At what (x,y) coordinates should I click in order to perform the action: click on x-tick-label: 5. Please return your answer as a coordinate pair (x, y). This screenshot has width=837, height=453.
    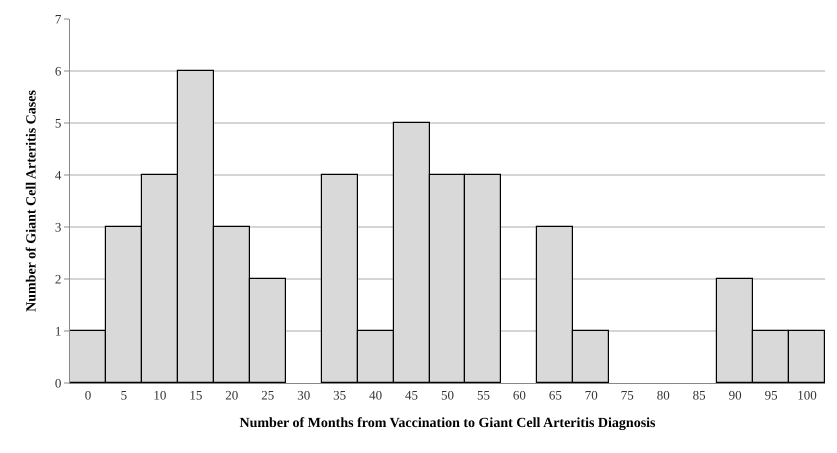
    Looking at the image, I should click on (124, 395).